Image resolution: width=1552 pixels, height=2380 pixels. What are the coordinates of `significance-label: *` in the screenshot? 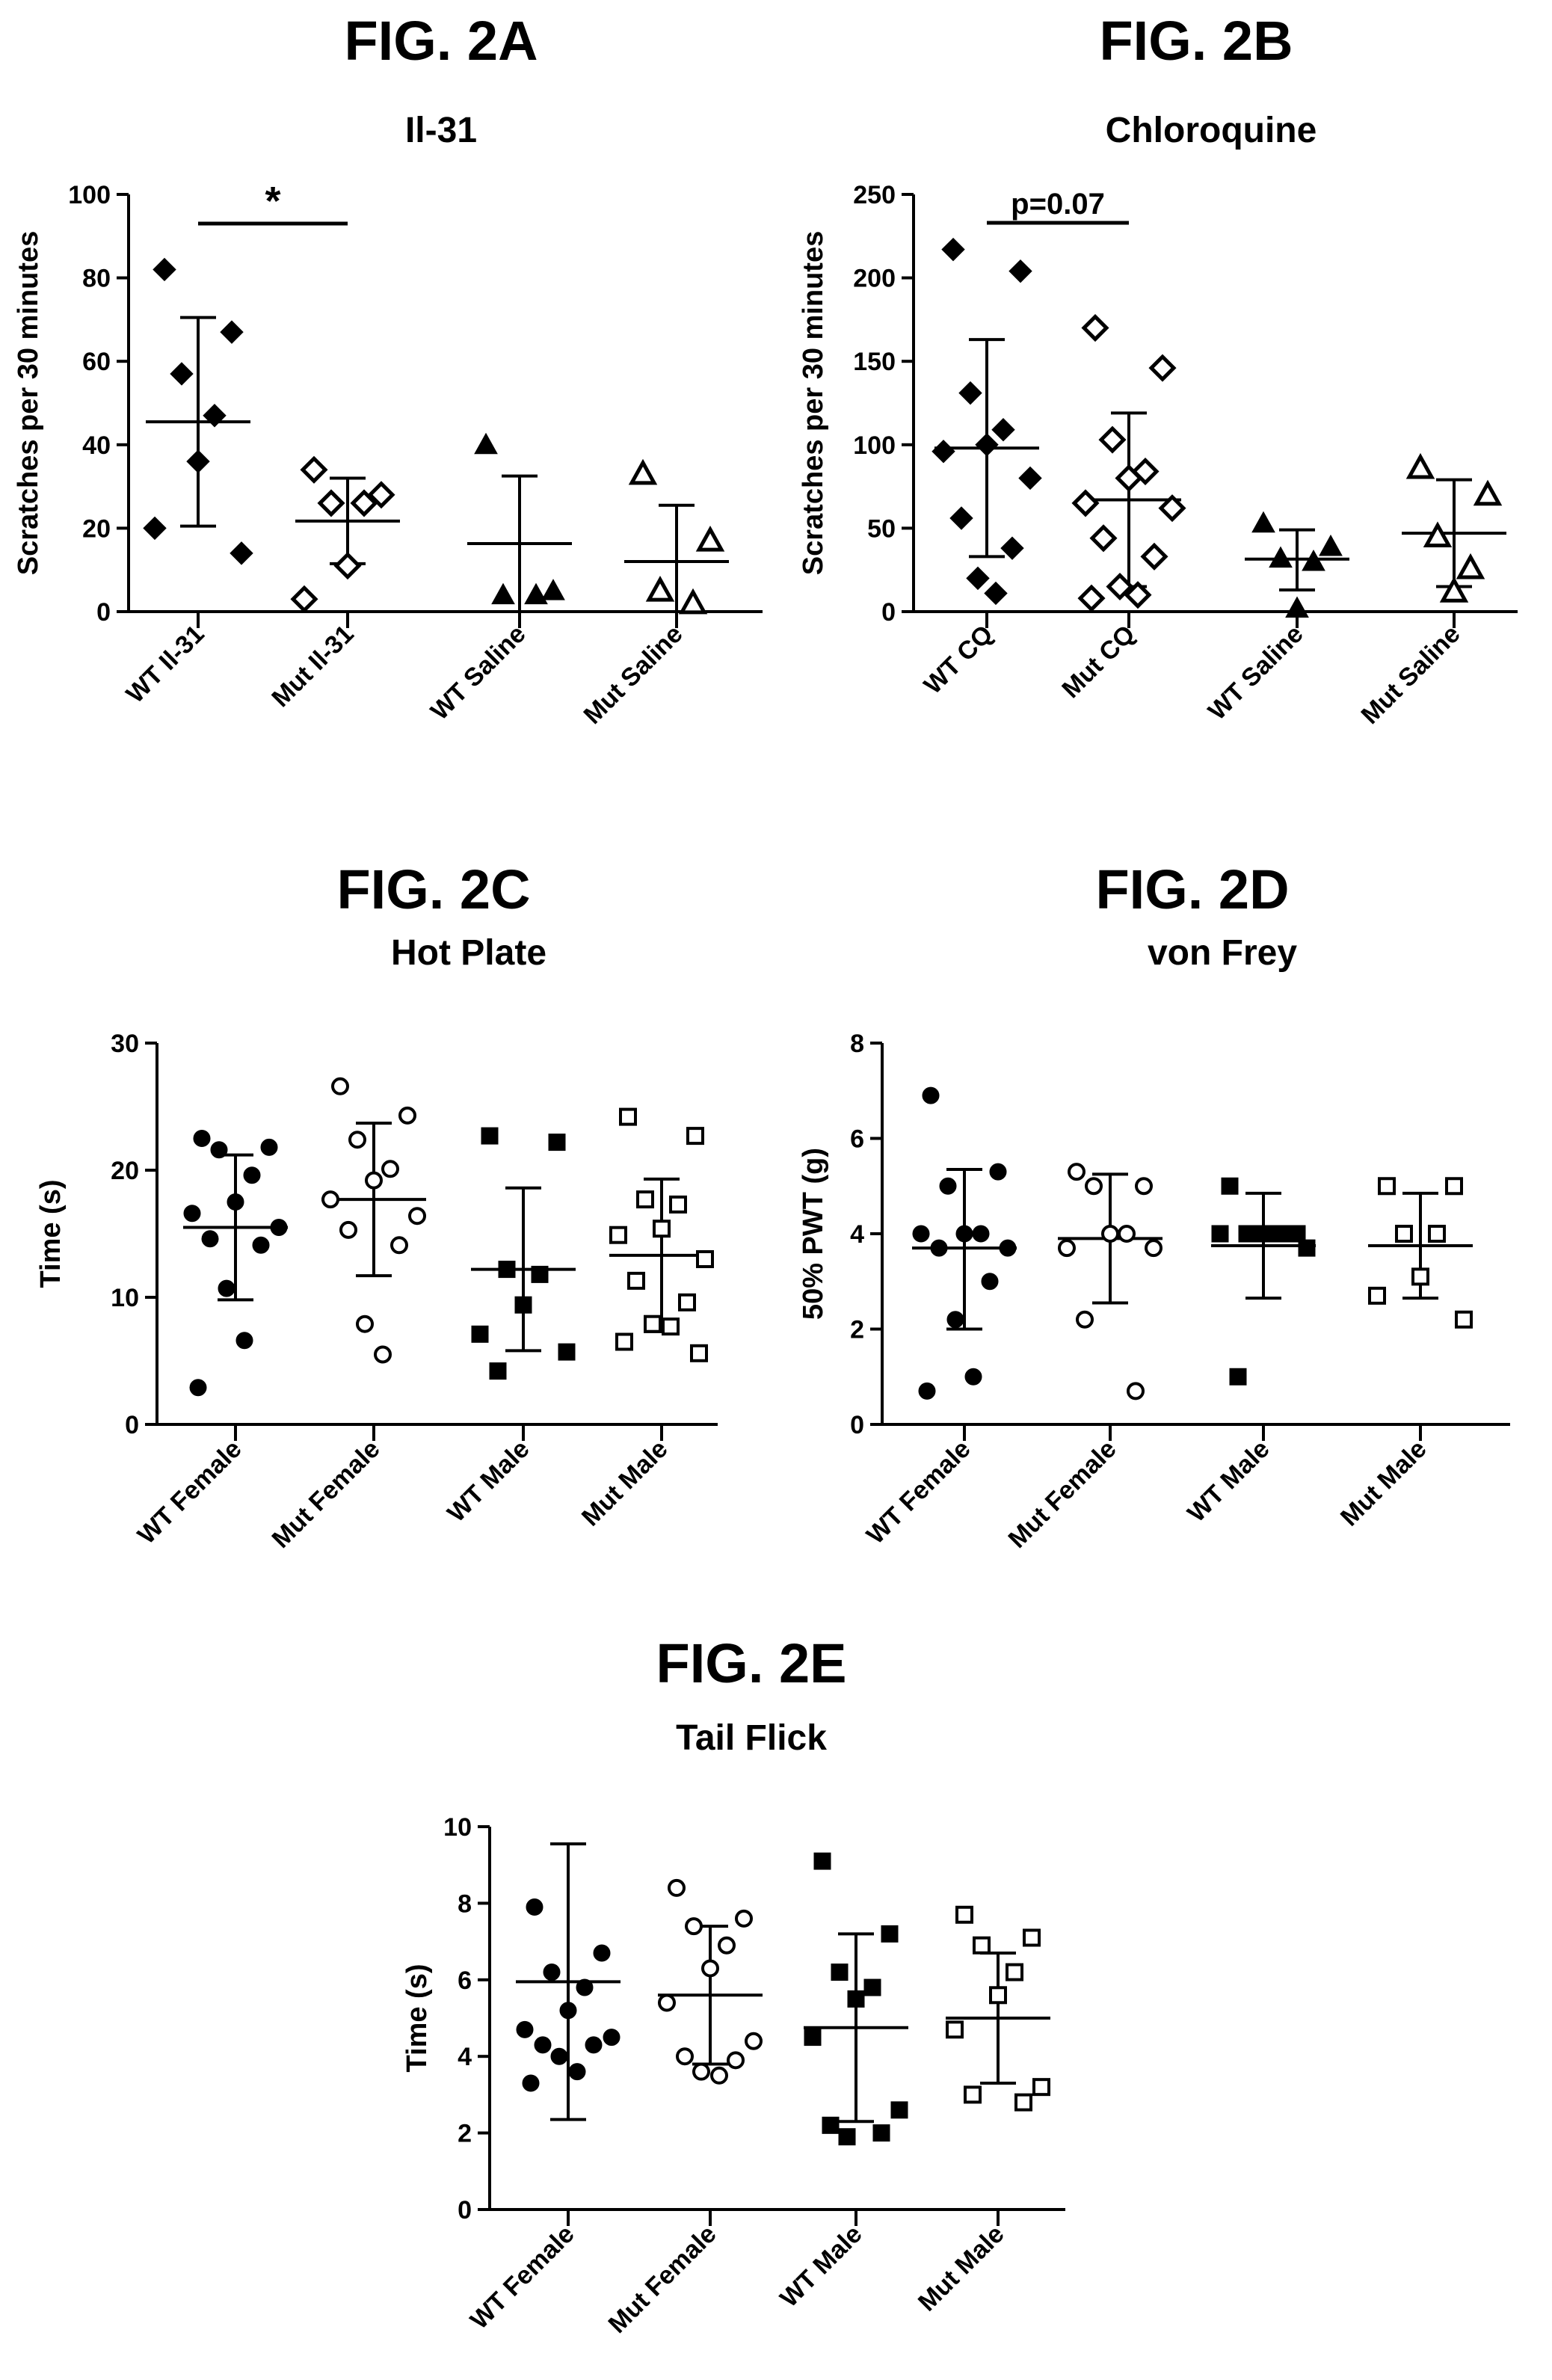 It's located at (272, 201).